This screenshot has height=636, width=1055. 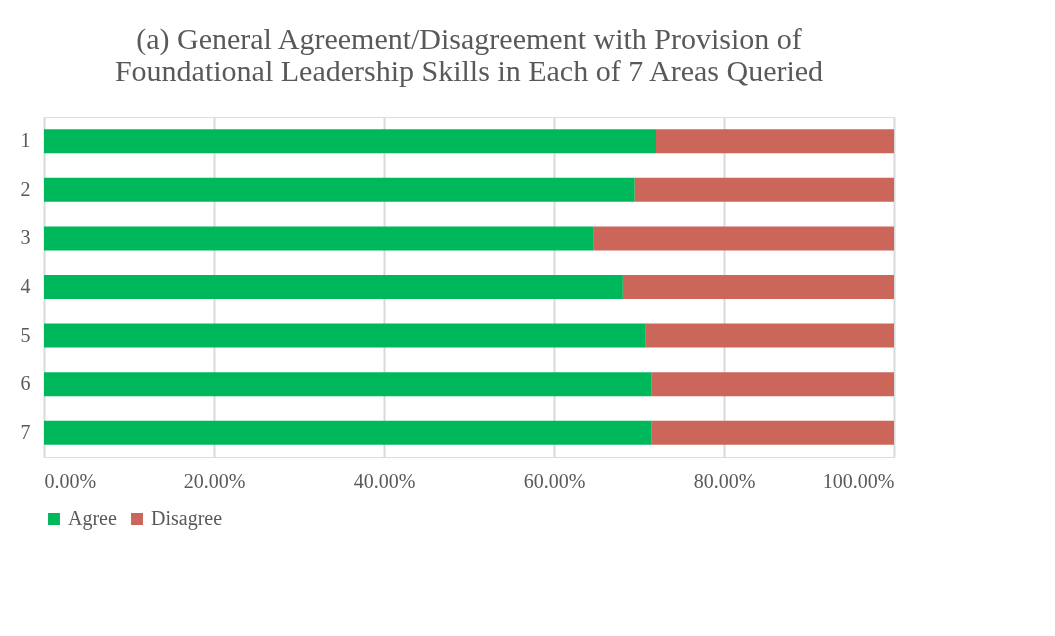 I want to click on legend-label: Disagree, so click(x=187, y=518).